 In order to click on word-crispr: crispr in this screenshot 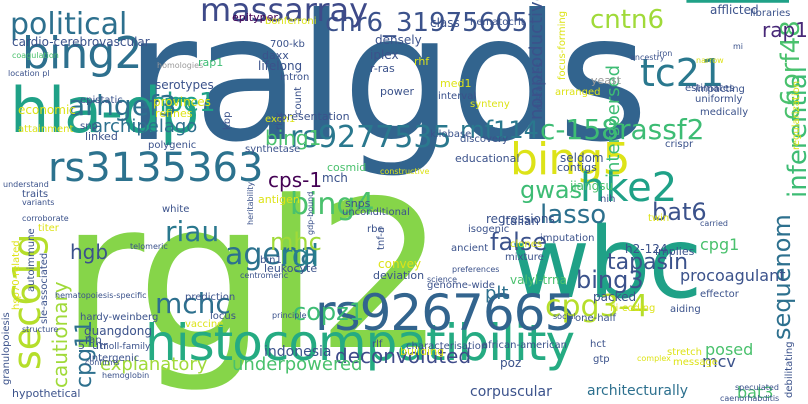, I will do `click(679, 144)`.